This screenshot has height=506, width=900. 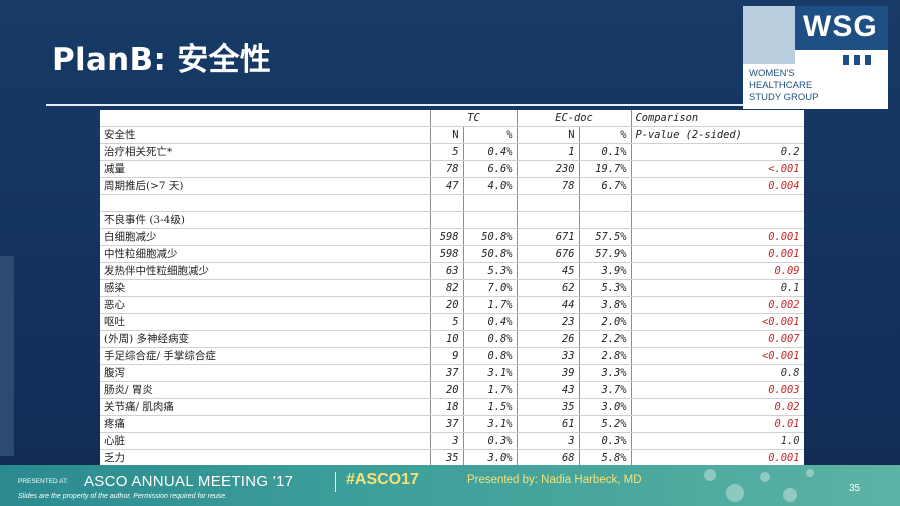 I want to click on tc-pct-cell: 7.0%, so click(x=490, y=288).